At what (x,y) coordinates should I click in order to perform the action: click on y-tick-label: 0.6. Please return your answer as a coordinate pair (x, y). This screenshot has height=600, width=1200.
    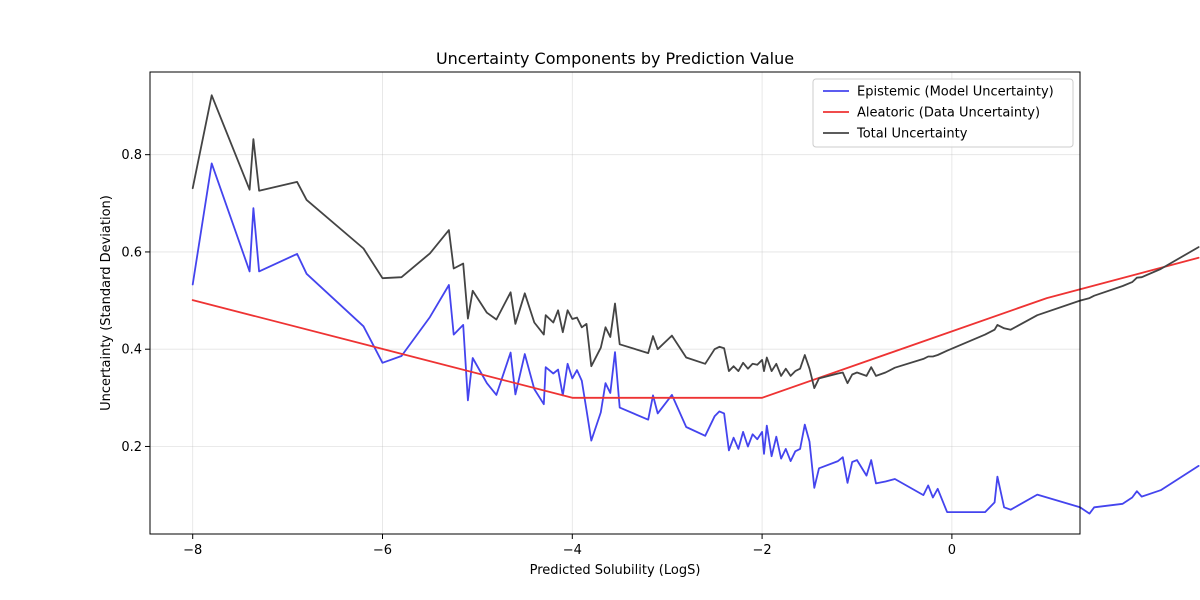
    Looking at the image, I should click on (131, 252).